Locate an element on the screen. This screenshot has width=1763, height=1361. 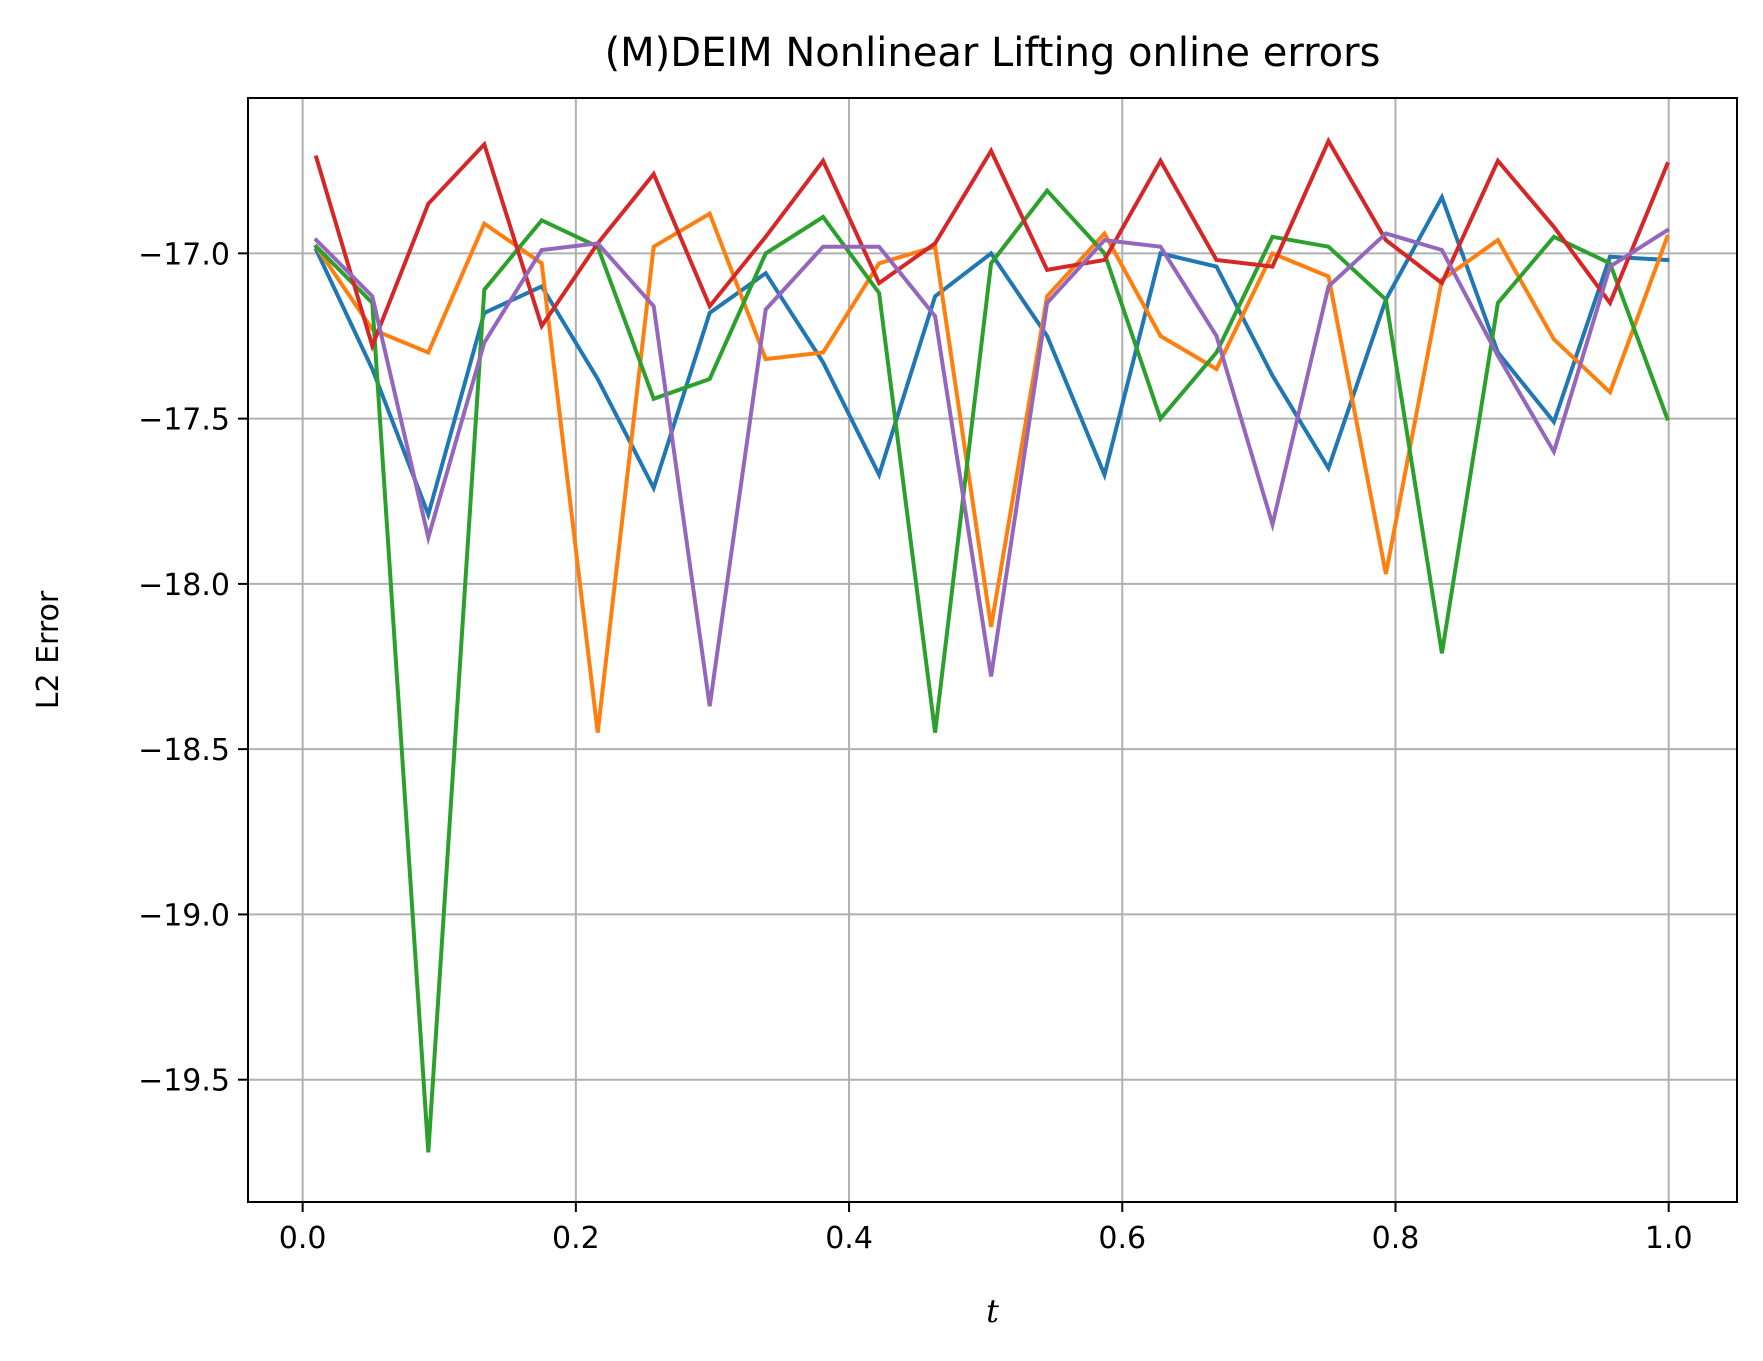
y-tick-label: −19.0 is located at coordinates (184, 915).